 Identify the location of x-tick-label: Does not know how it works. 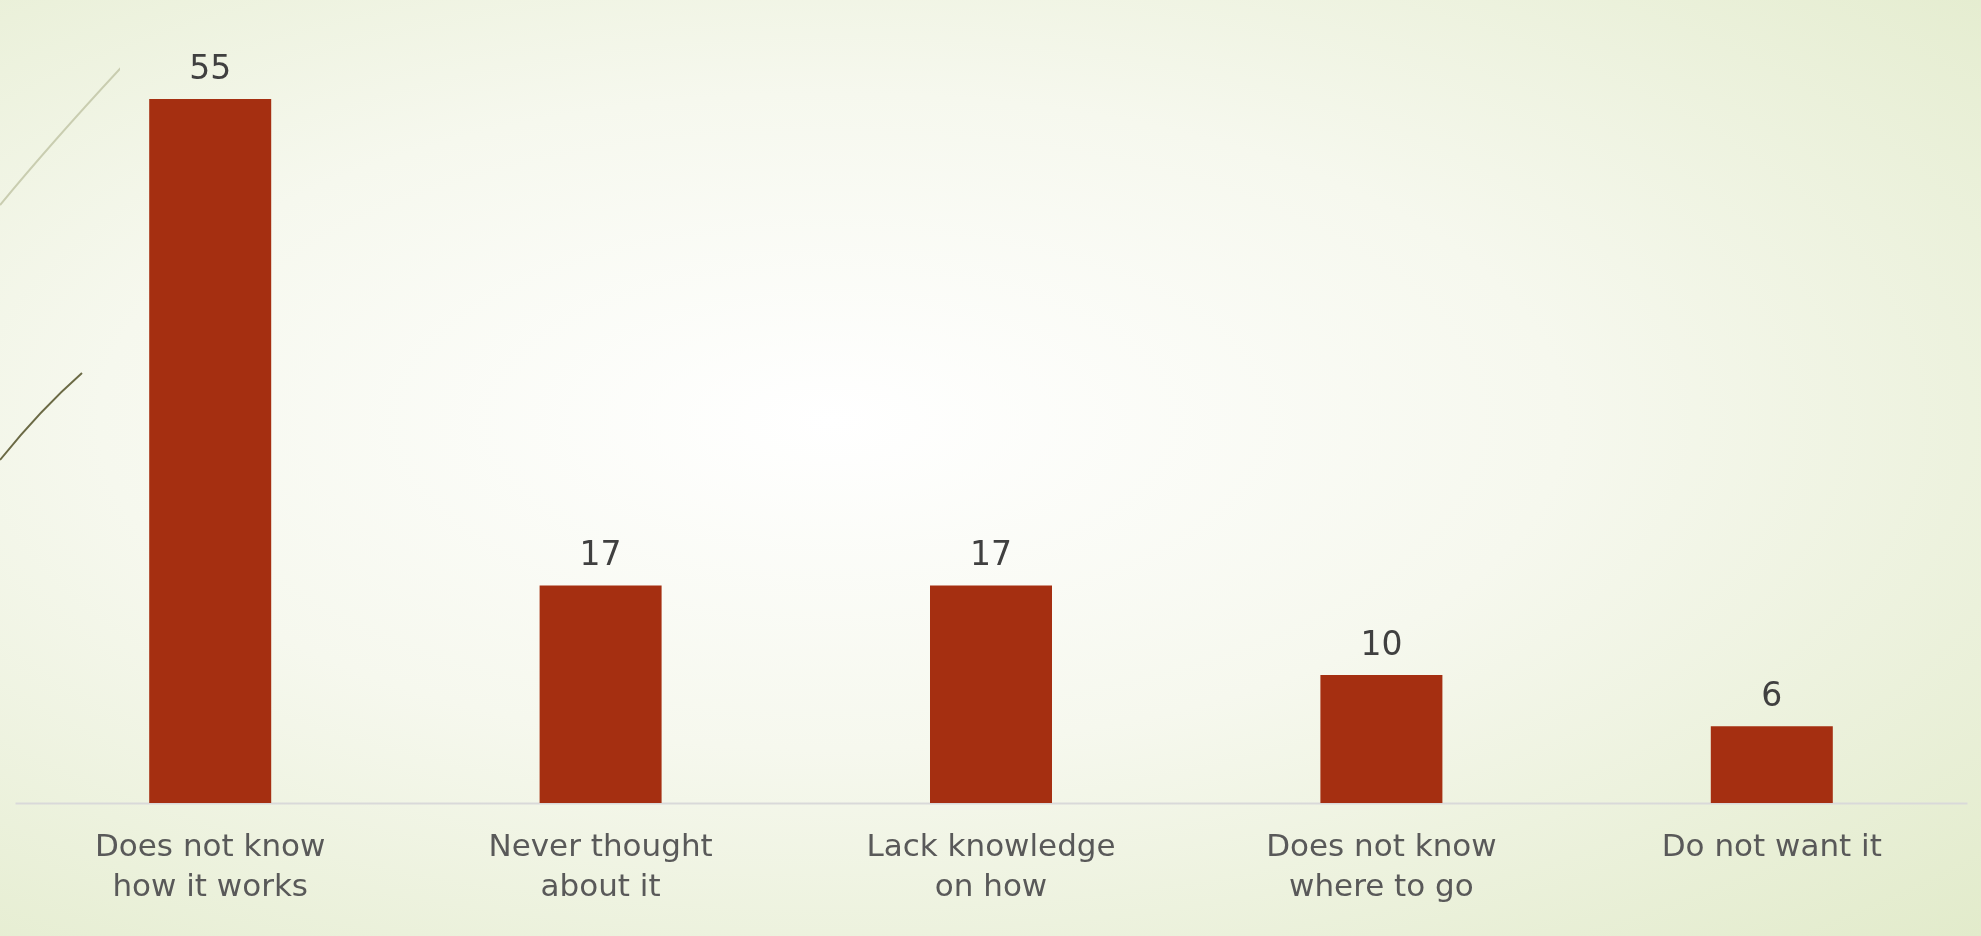
(210, 864).